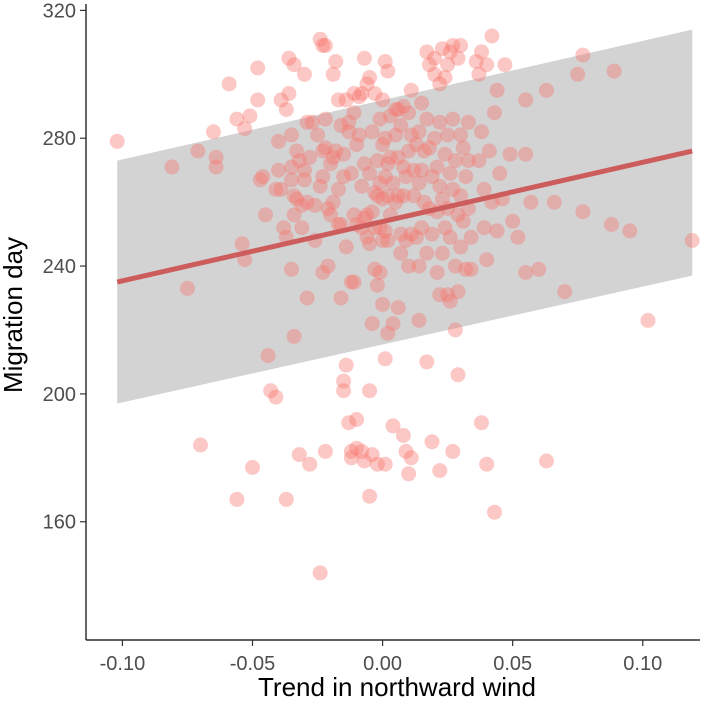 Image resolution: width=709 pixels, height=704 pixels. Describe the element at coordinates (59, 267) in the screenshot. I see `y-tick-label: 240` at that location.